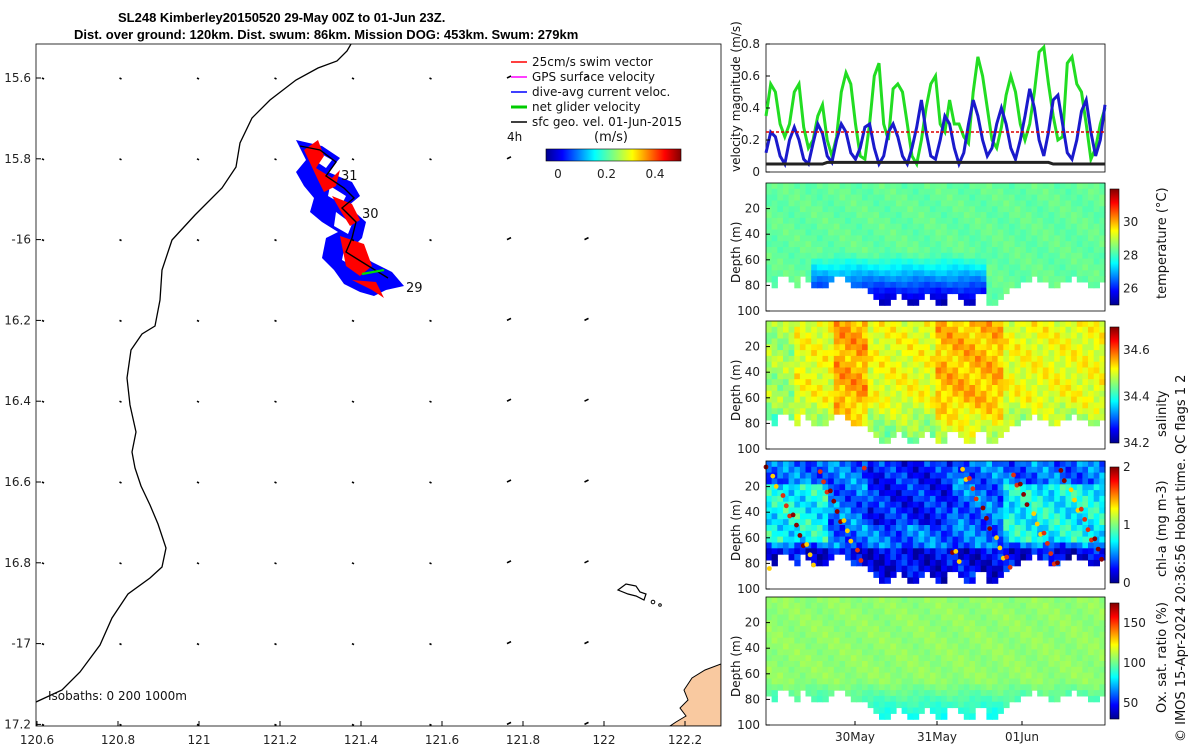 This screenshot has height=750, width=1200. I want to click on map-y-tick-label: 16.8, so click(17, 563).